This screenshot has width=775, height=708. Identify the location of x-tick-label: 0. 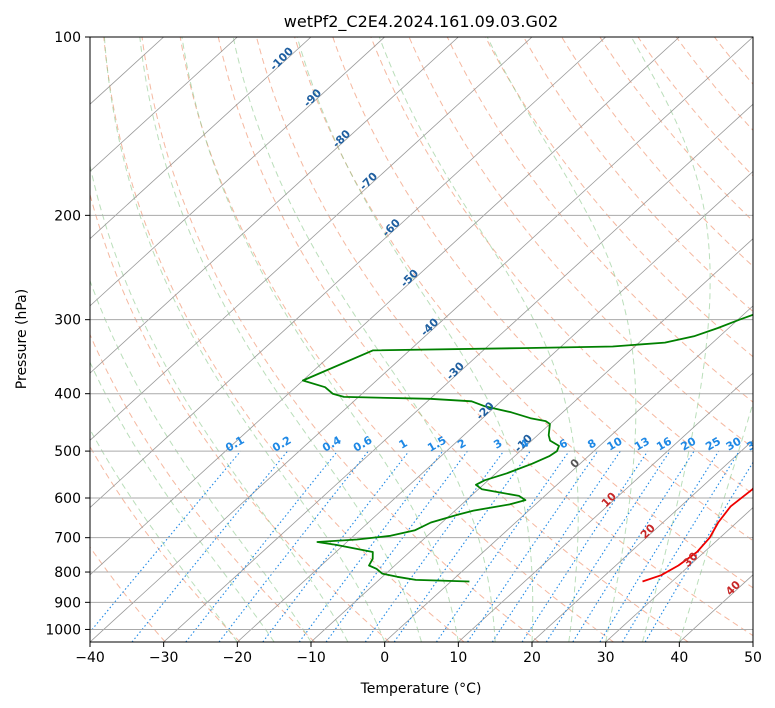
(384, 658).